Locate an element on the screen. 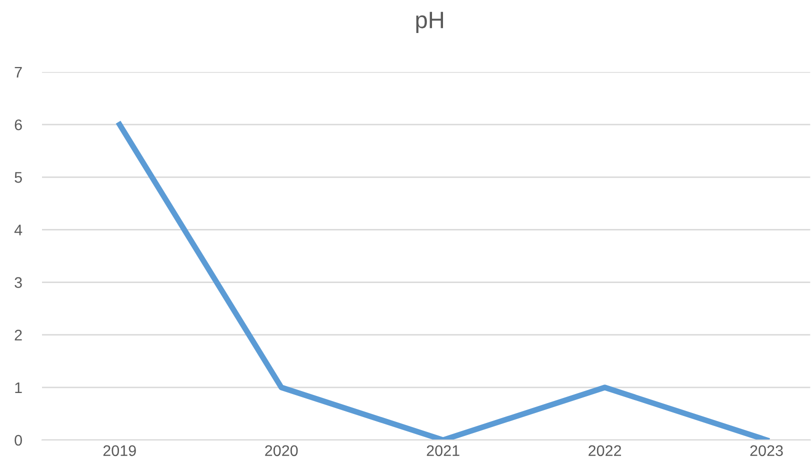 The image size is (811, 476). x-tick-label: 2019 is located at coordinates (119, 450).